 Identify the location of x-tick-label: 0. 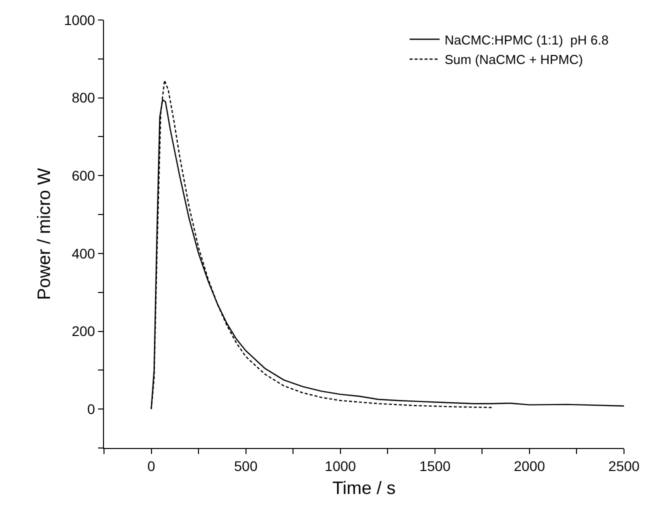
(151, 466).